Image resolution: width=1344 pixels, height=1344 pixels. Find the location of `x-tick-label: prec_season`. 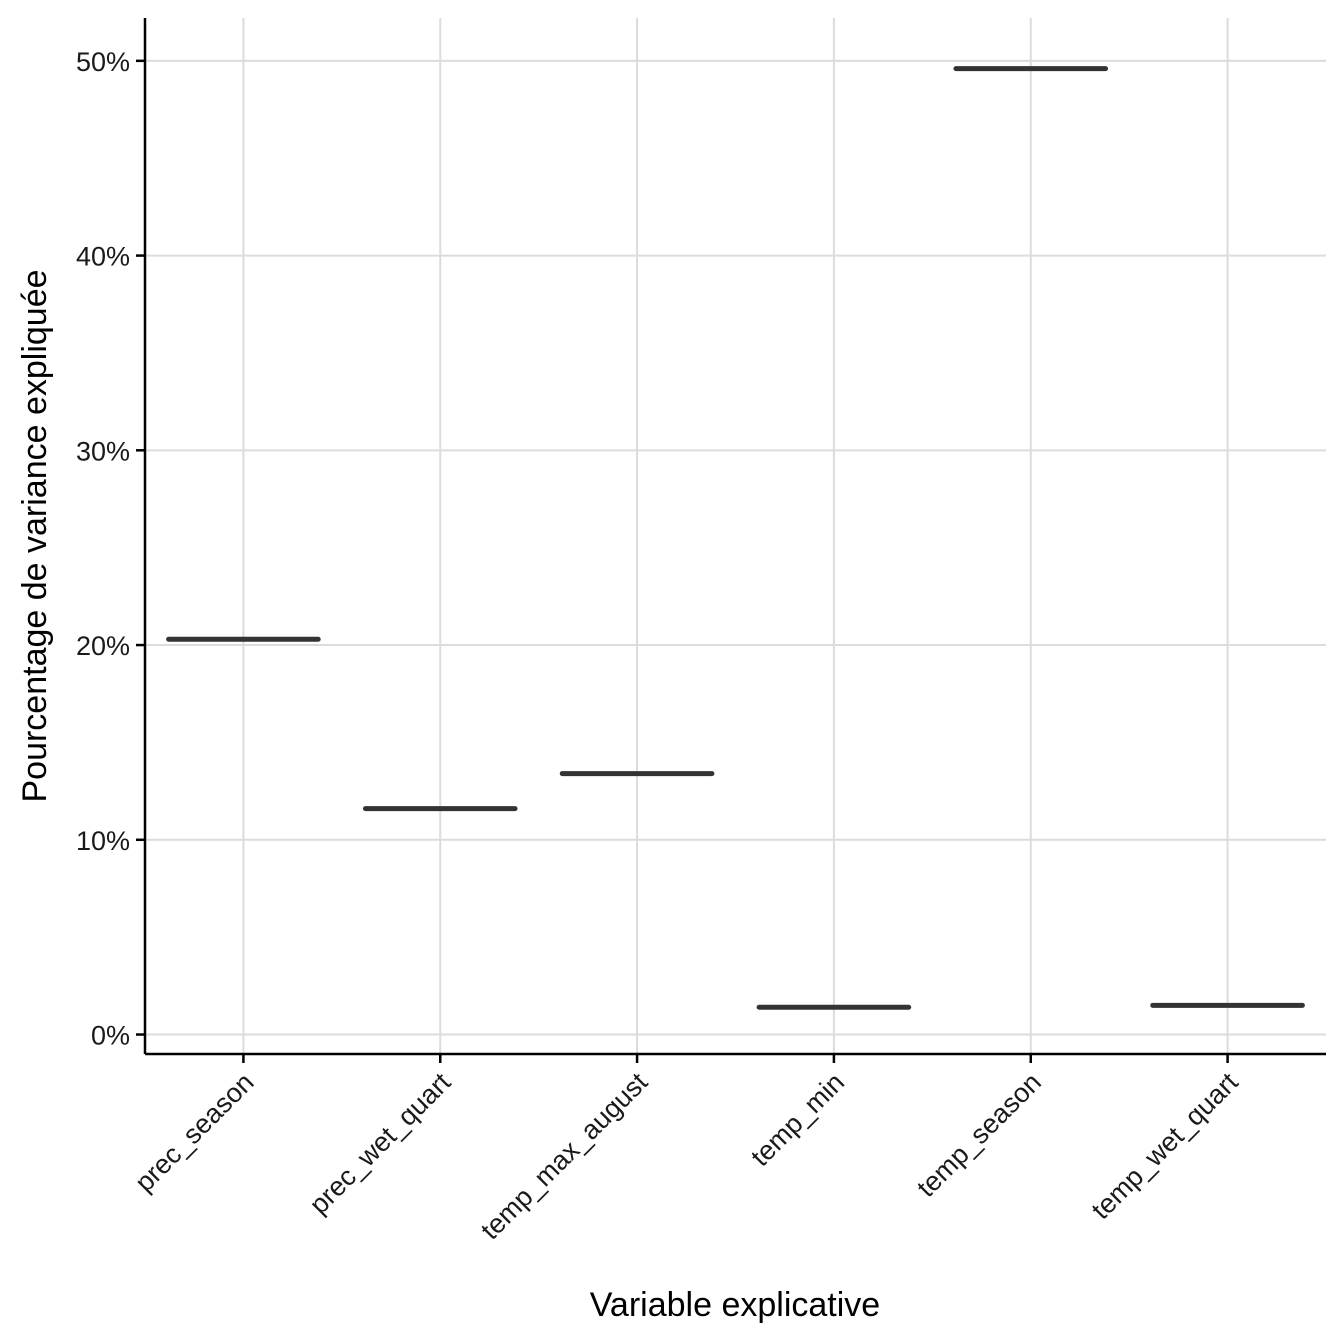

x-tick-label: prec_season is located at coordinates (194, 1132).